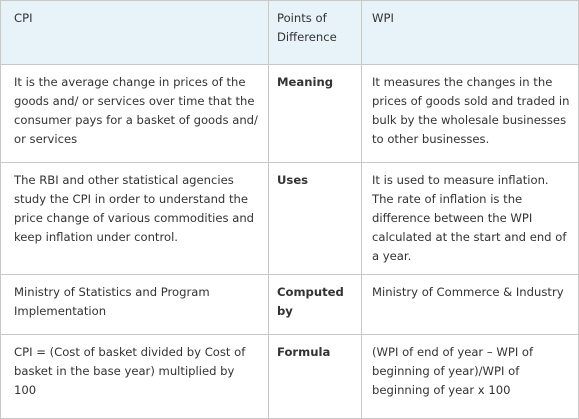 This screenshot has width=579, height=419. I want to click on cell-point-meaning: Meaning, so click(315, 113).